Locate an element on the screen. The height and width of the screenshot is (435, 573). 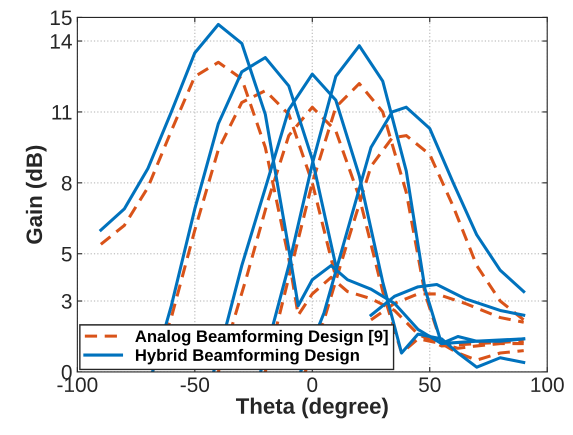
legend-label: Analog Beamforming Design [9] is located at coordinates (261, 338).